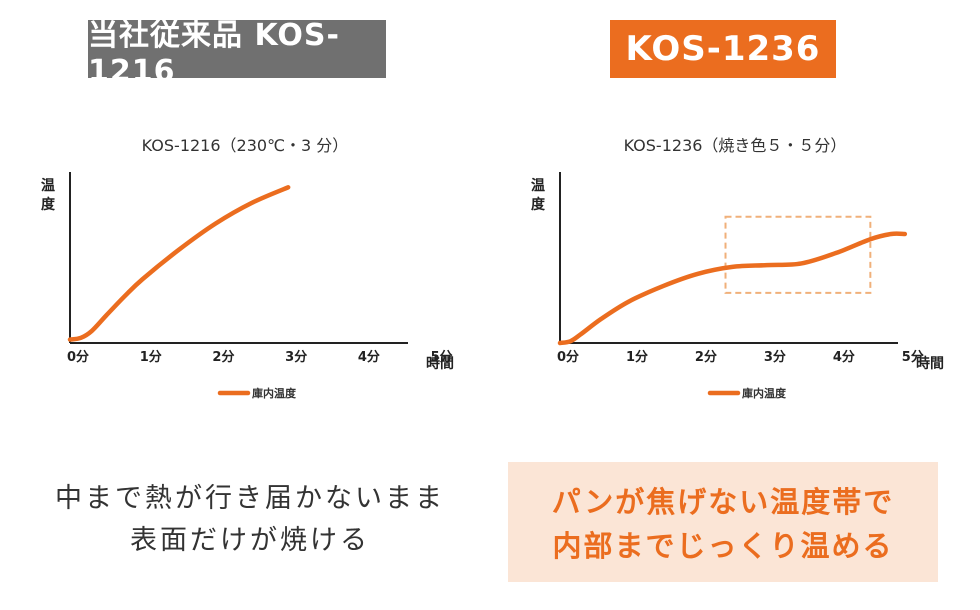 Image resolution: width=980 pixels, height=610 pixels. I want to click on right-caption-line-1: パンが焦げない温度帯で, so click(723, 502).